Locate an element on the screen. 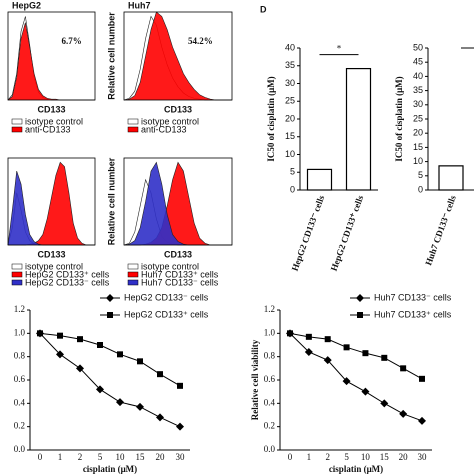 The image size is (474, 474). panel-title: HepG2 is located at coordinates (26, 5).